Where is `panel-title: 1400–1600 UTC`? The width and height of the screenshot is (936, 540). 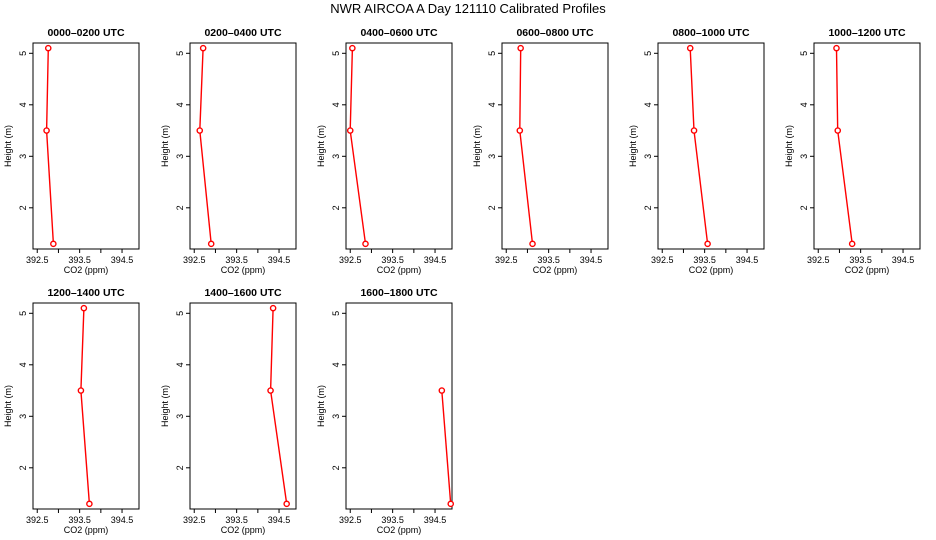 panel-title: 1400–1600 UTC is located at coordinates (242, 293).